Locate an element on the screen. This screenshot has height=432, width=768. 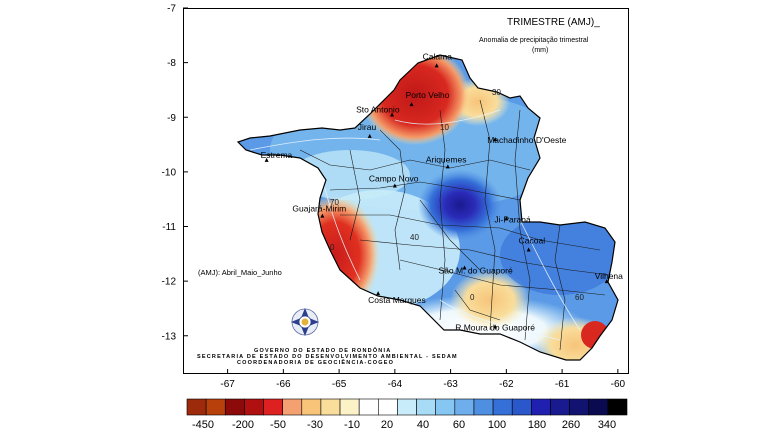
city-label: Ariquemes is located at coordinates (446, 159).